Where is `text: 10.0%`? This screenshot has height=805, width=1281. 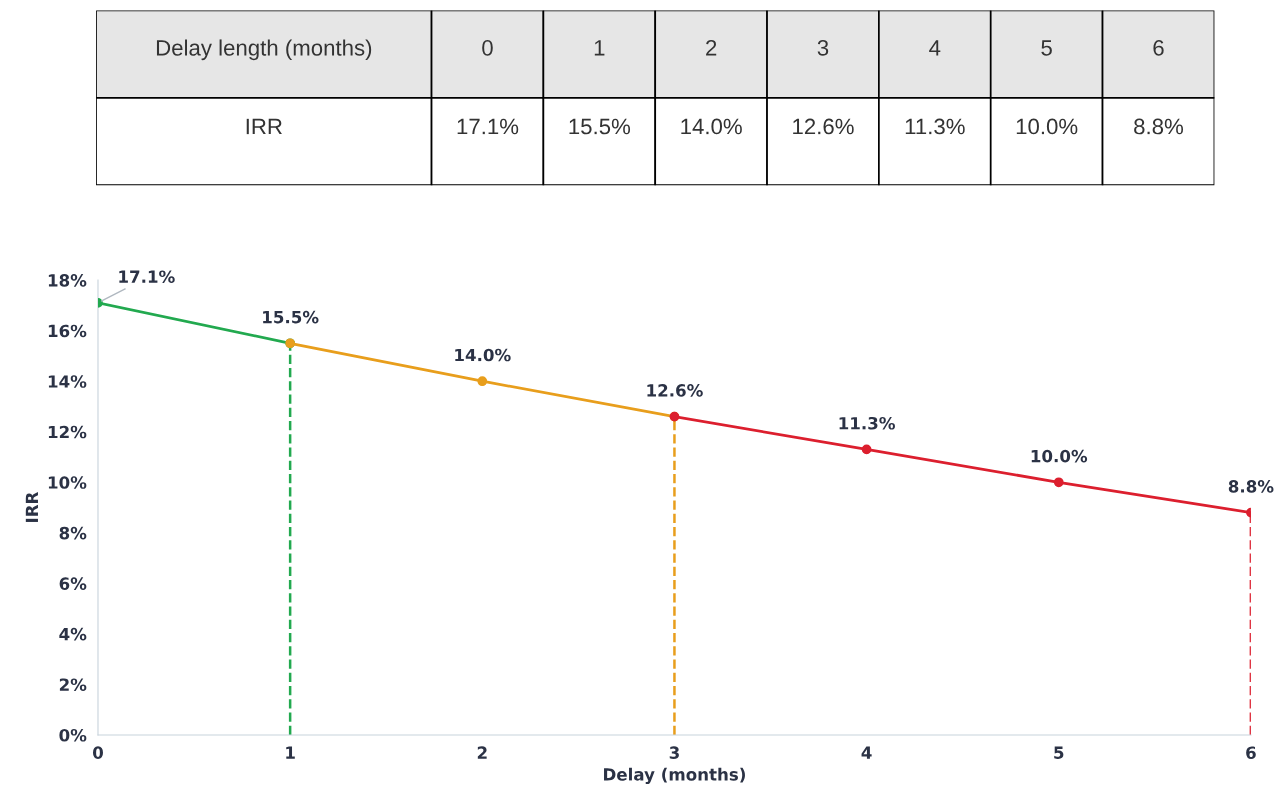
text: 10.0% is located at coordinates (1047, 126).